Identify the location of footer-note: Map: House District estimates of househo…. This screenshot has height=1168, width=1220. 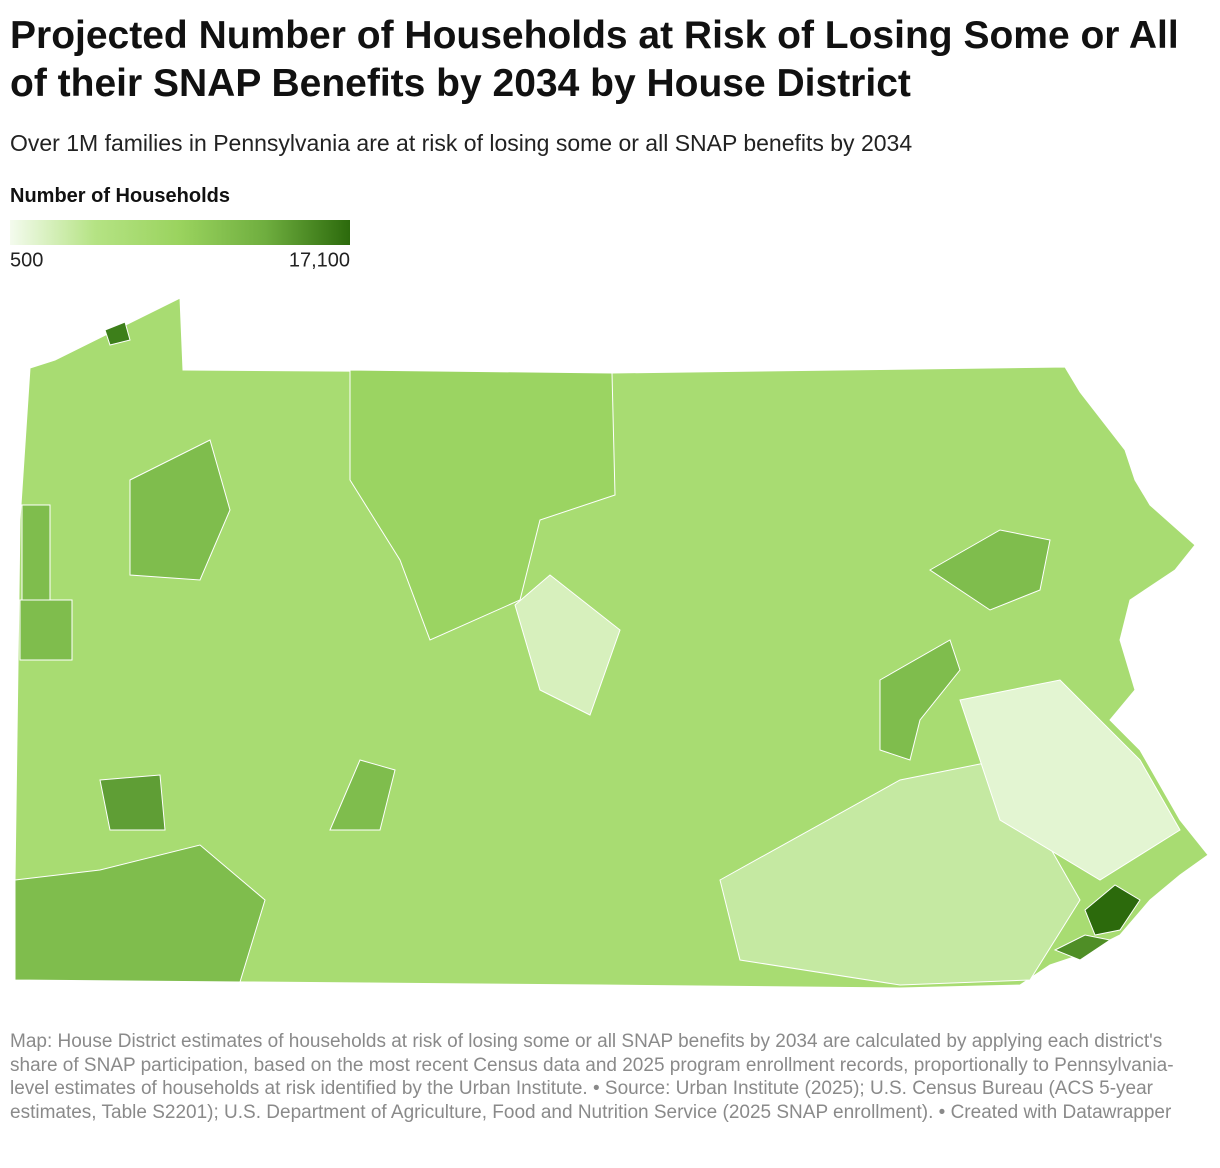
(592, 1077).